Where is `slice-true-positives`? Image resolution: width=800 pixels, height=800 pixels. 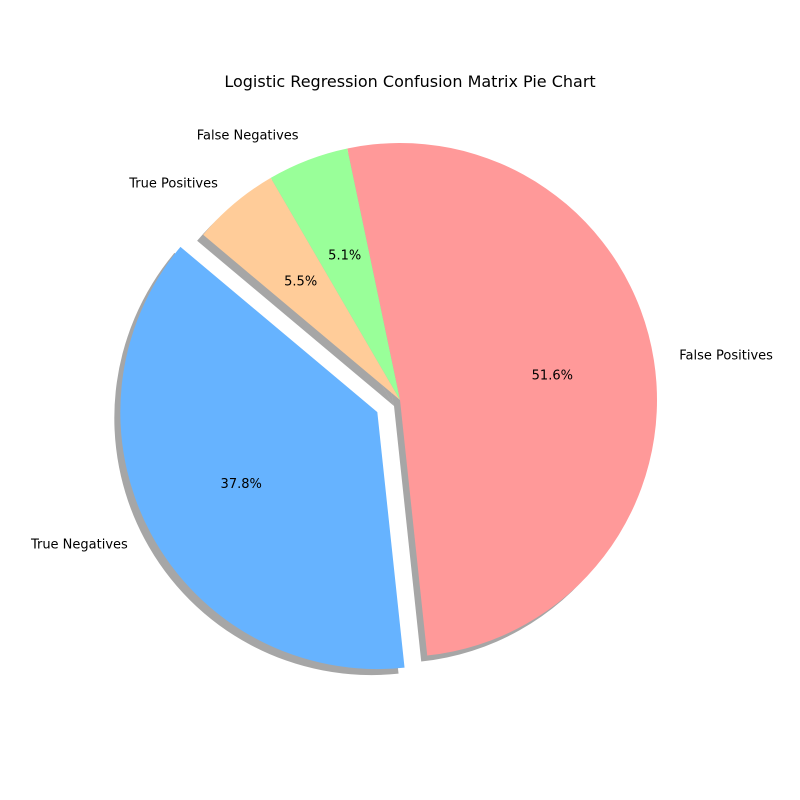
slice-true-positives is located at coordinates (301, 288).